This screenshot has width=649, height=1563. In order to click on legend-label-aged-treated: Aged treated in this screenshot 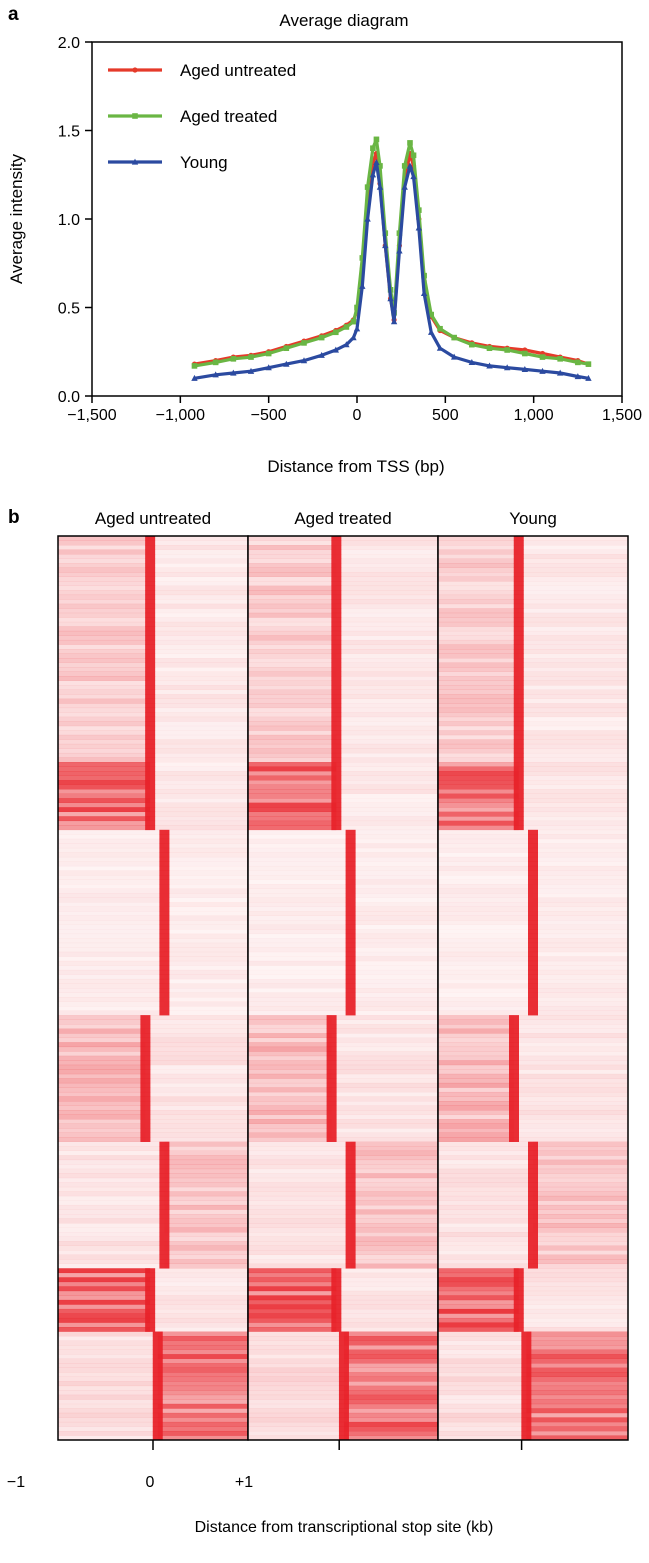, I will do `click(228, 116)`.